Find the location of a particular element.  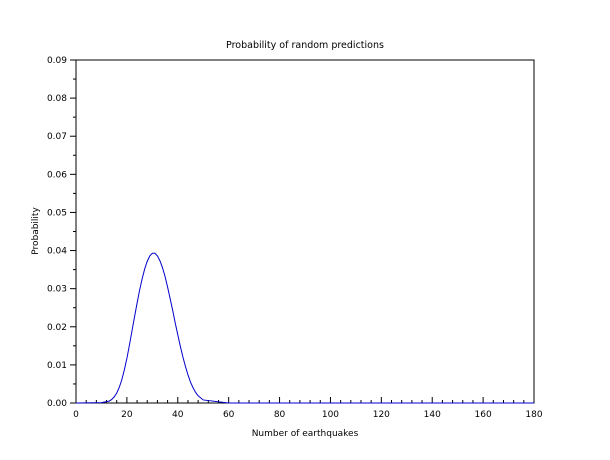

y-axis-label: Probability is located at coordinates (36, 231).